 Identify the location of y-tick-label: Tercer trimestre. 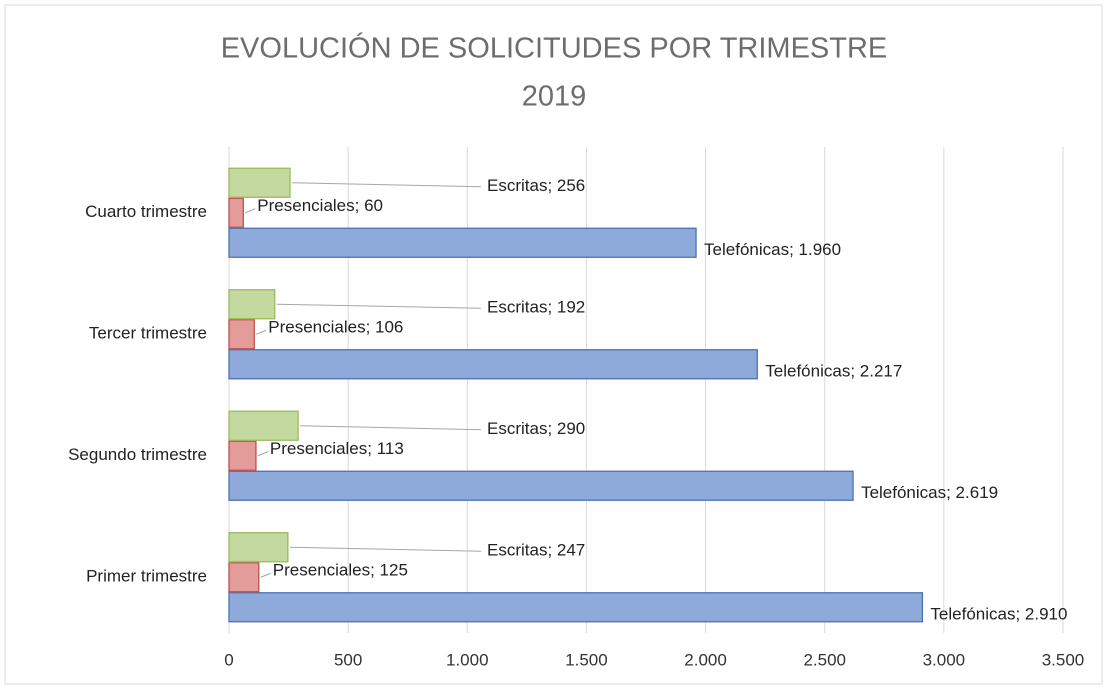
(148, 333).